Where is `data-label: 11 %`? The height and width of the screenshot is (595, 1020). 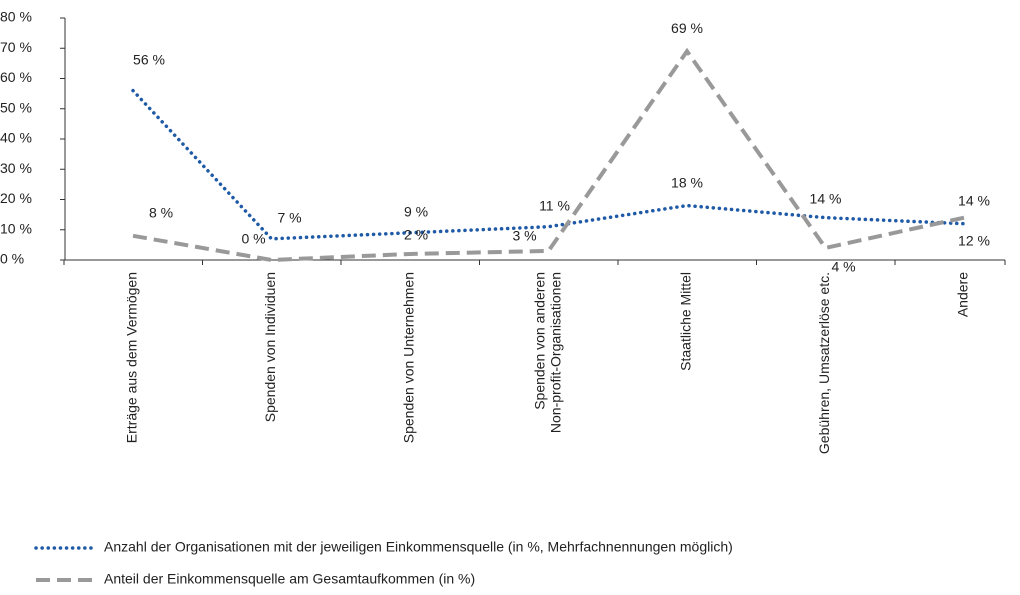 data-label: 11 % is located at coordinates (554, 205).